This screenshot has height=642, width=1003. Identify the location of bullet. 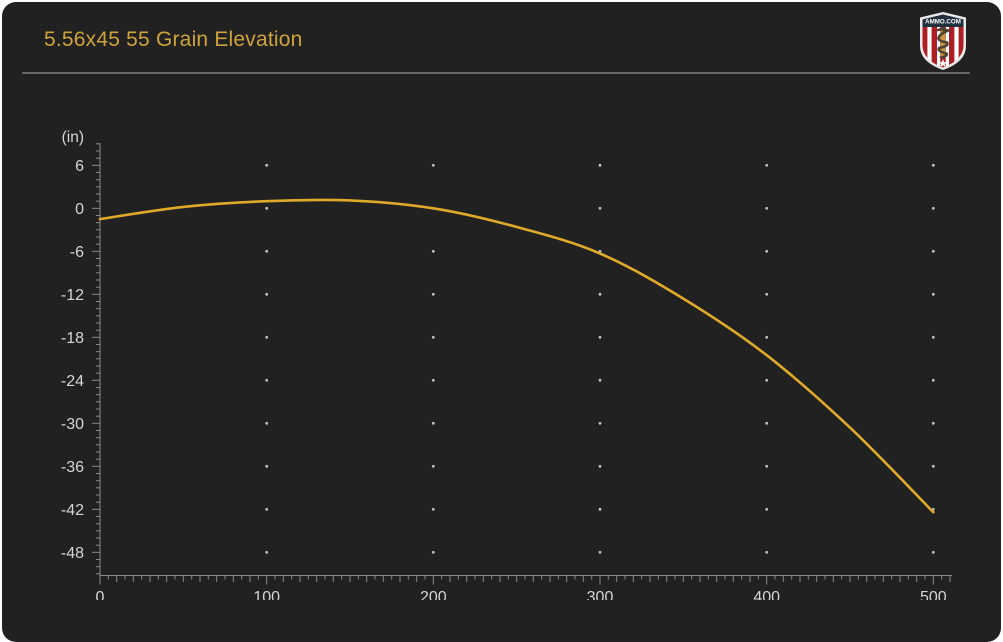
(943, 43).